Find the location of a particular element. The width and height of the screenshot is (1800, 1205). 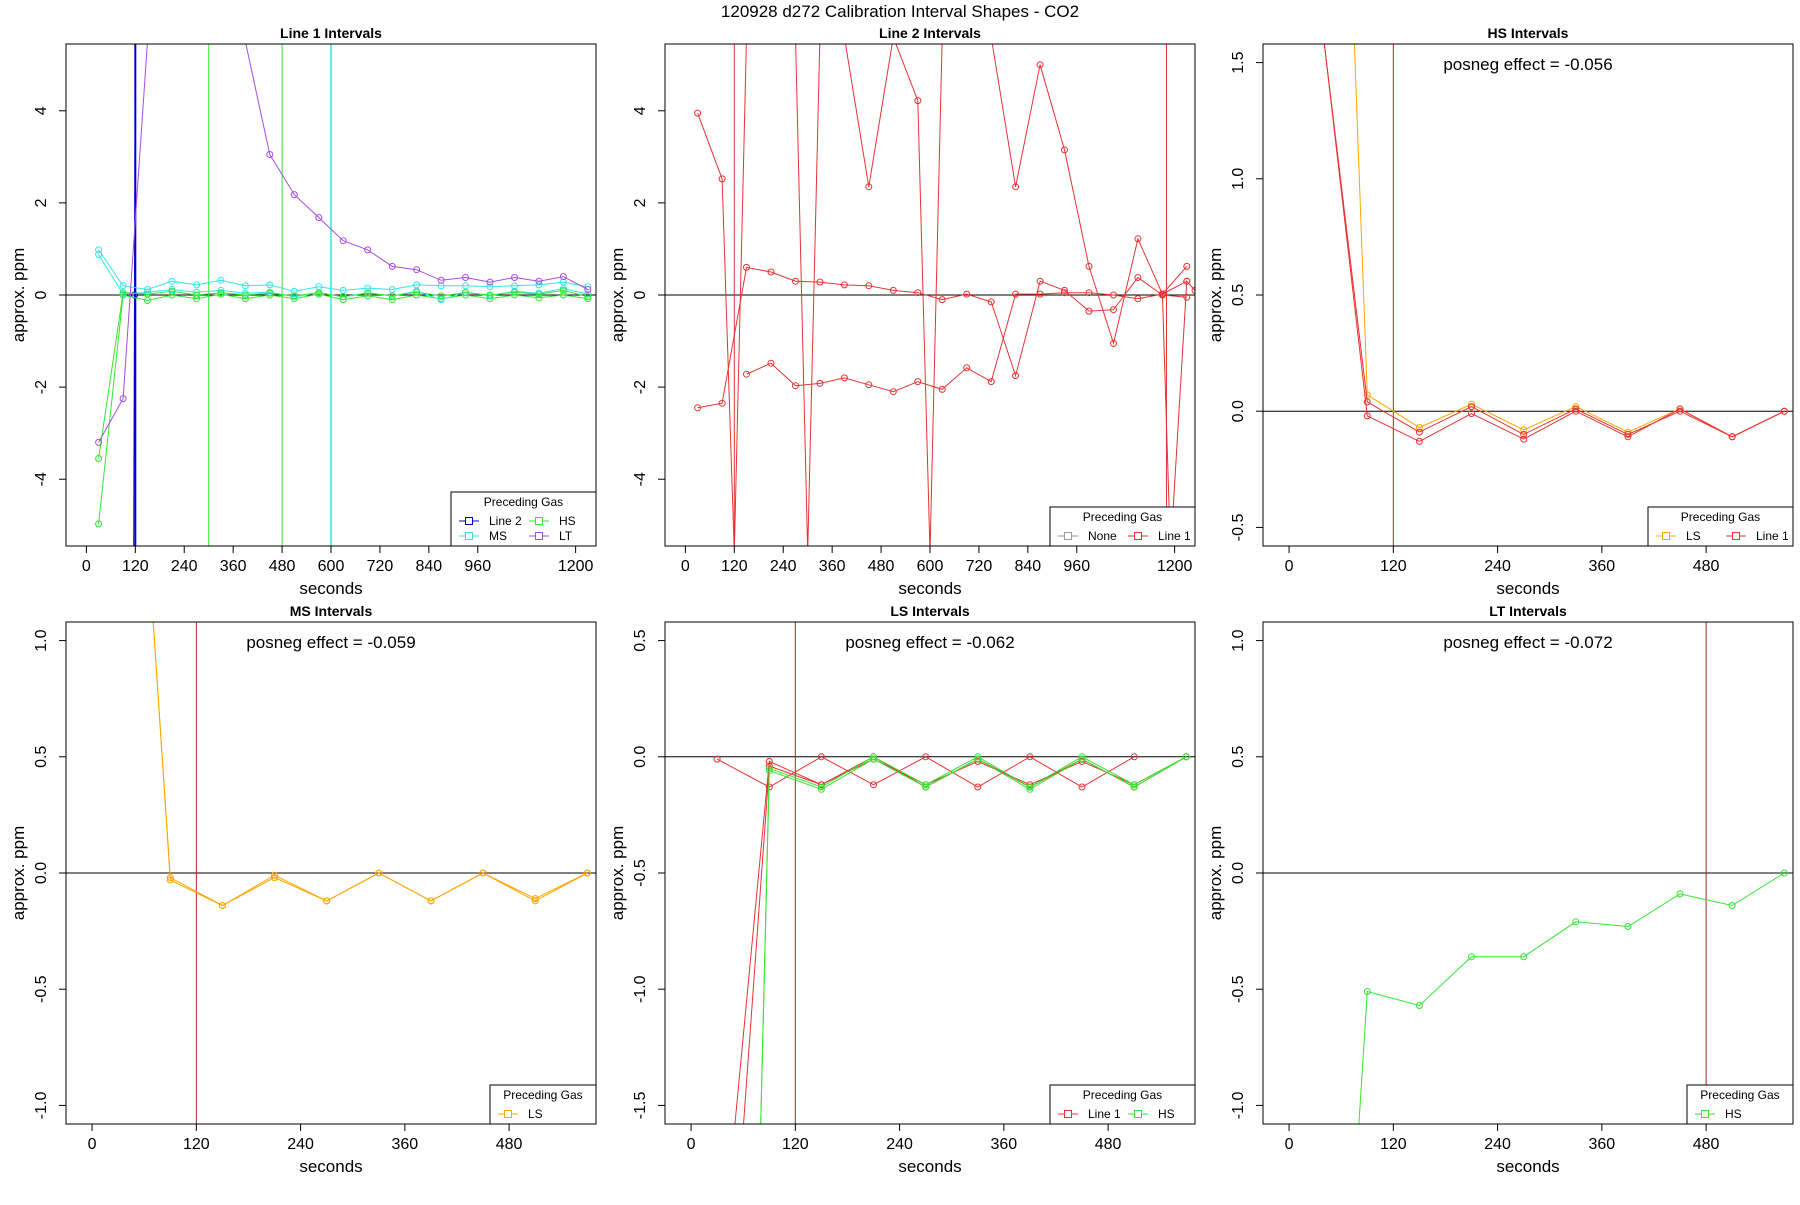

chart-1-ytick-label-0: -4 is located at coordinates (41, 479).